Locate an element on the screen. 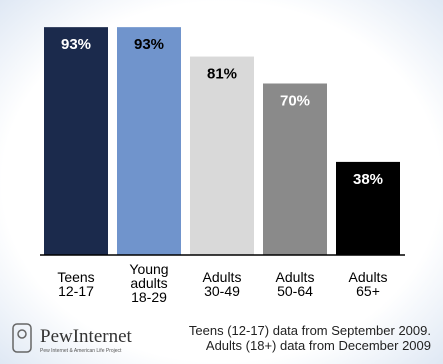  value-label: 38% is located at coordinates (368, 179).